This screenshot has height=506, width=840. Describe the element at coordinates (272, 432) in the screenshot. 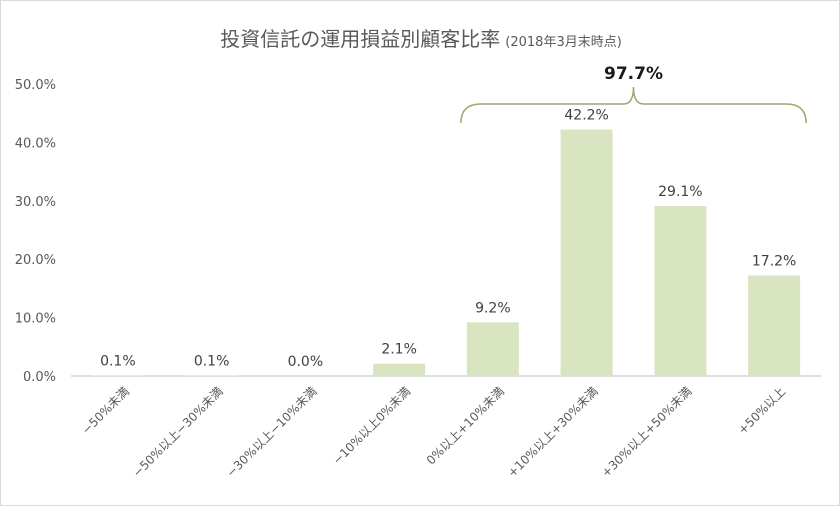

I see `x-tick-label: −30%以上−10%未満` at that location.